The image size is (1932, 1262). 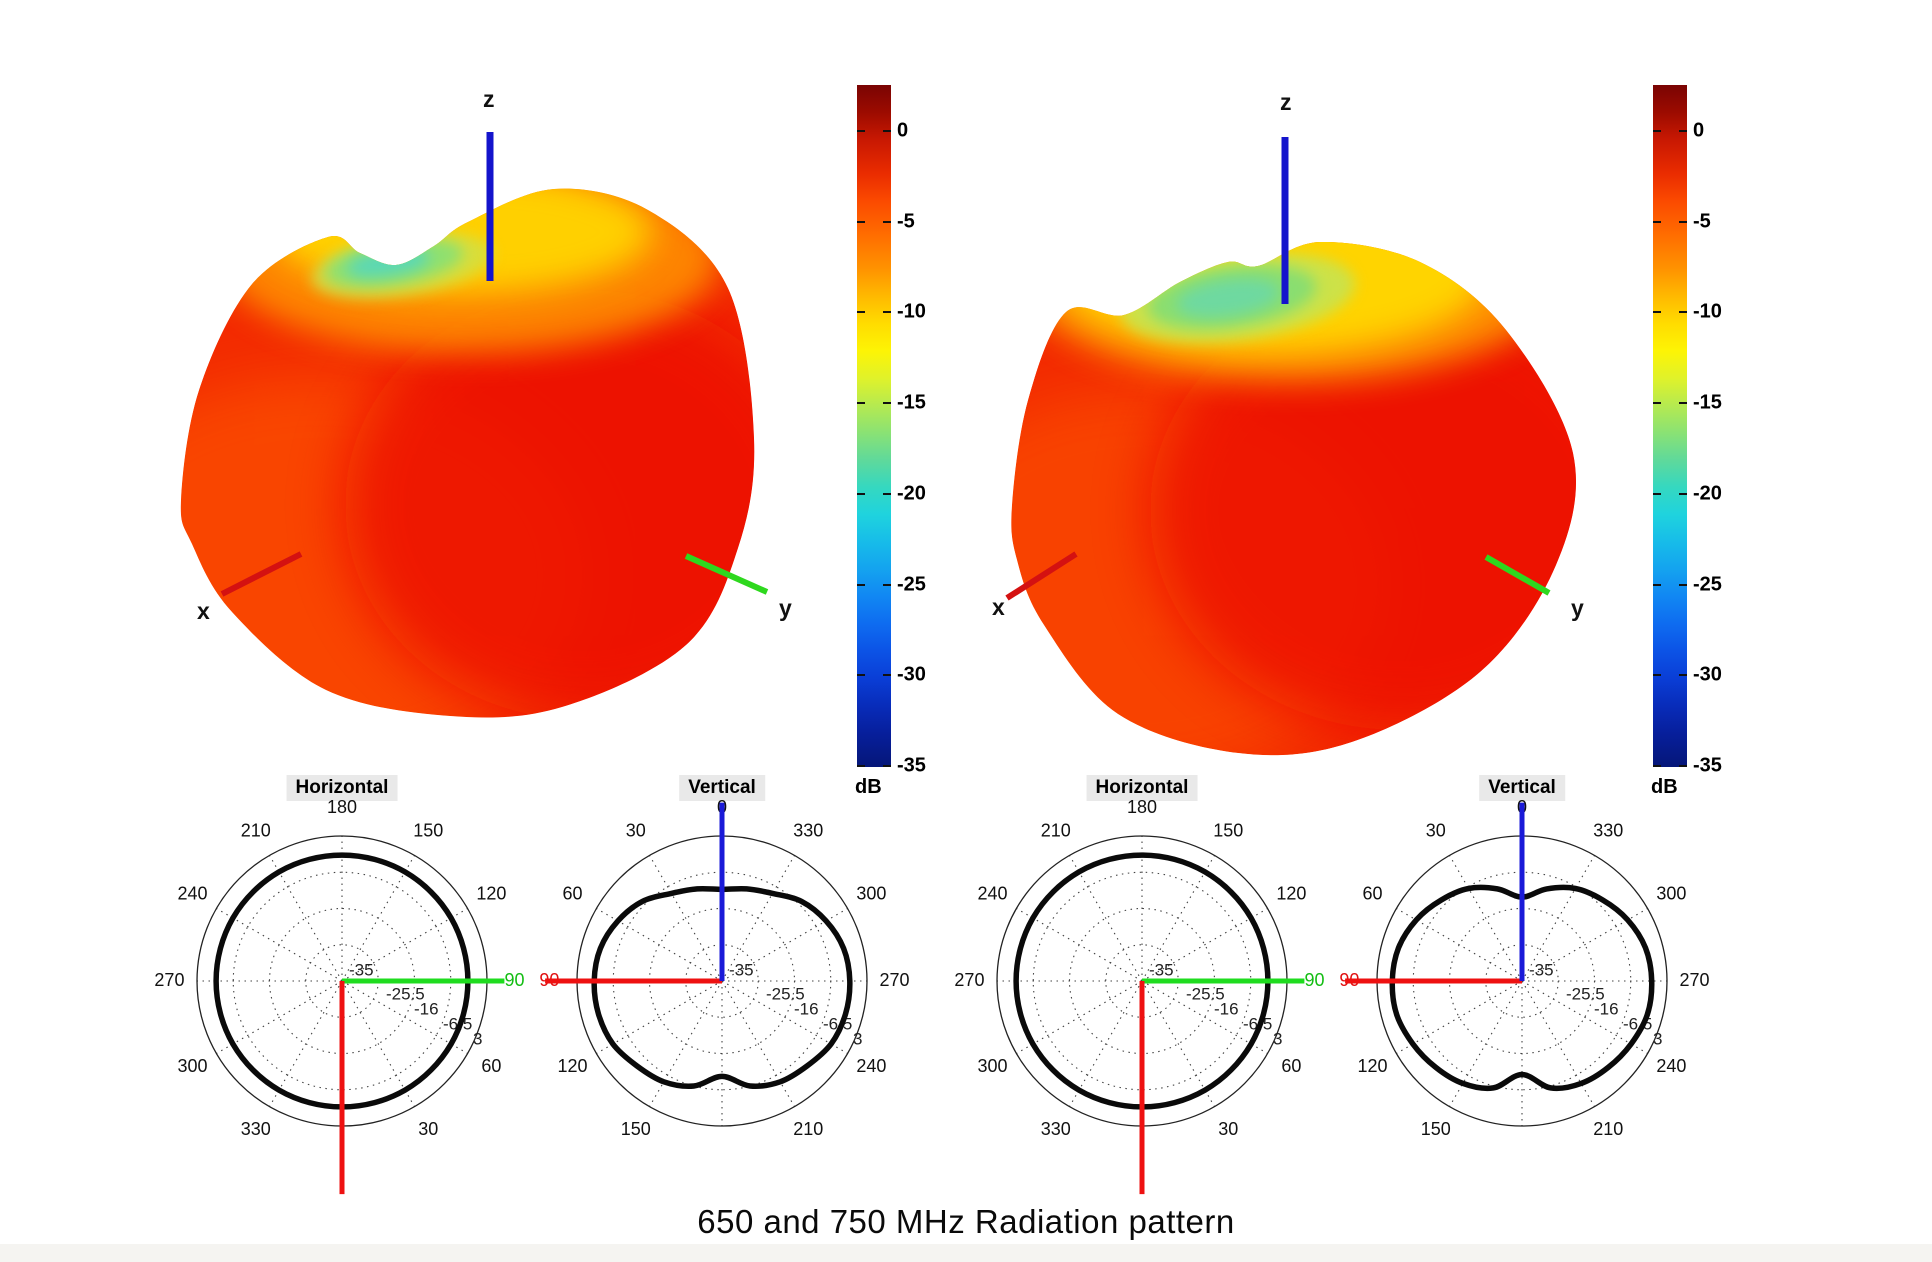 What do you see at coordinates (785, 608) in the screenshot?
I see `y-axis-label-650: y` at bounding box center [785, 608].